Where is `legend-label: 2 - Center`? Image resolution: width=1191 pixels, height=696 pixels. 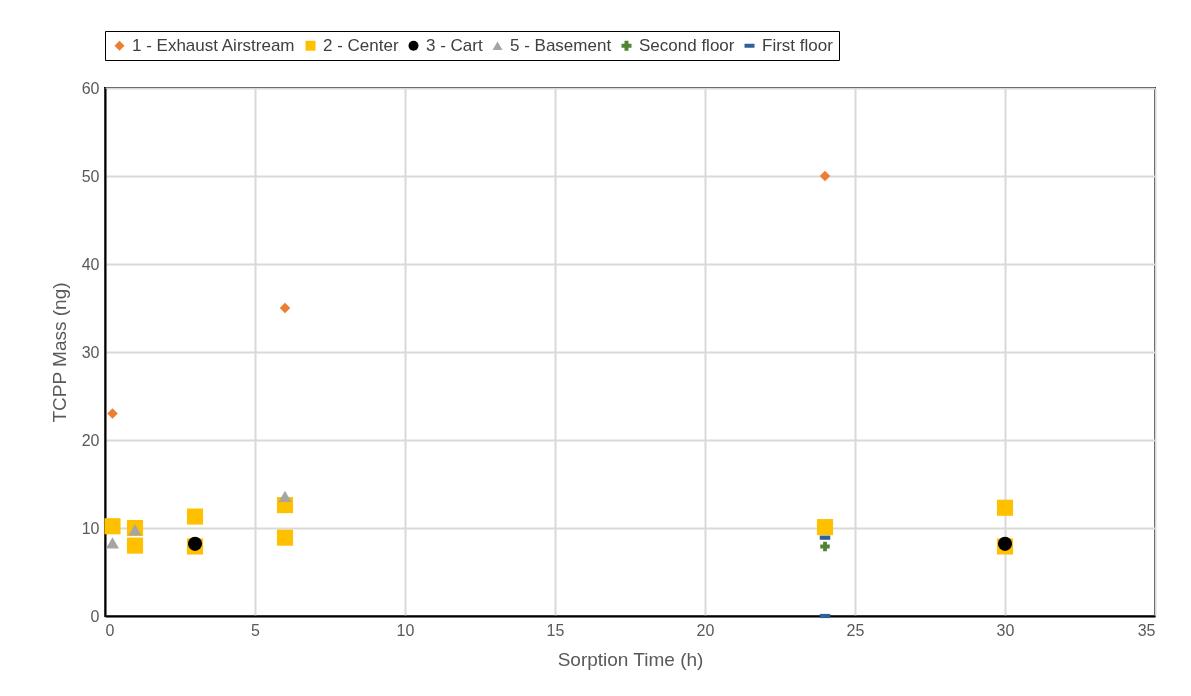
legend-label: 2 - Center is located at coordinates (361, 45).